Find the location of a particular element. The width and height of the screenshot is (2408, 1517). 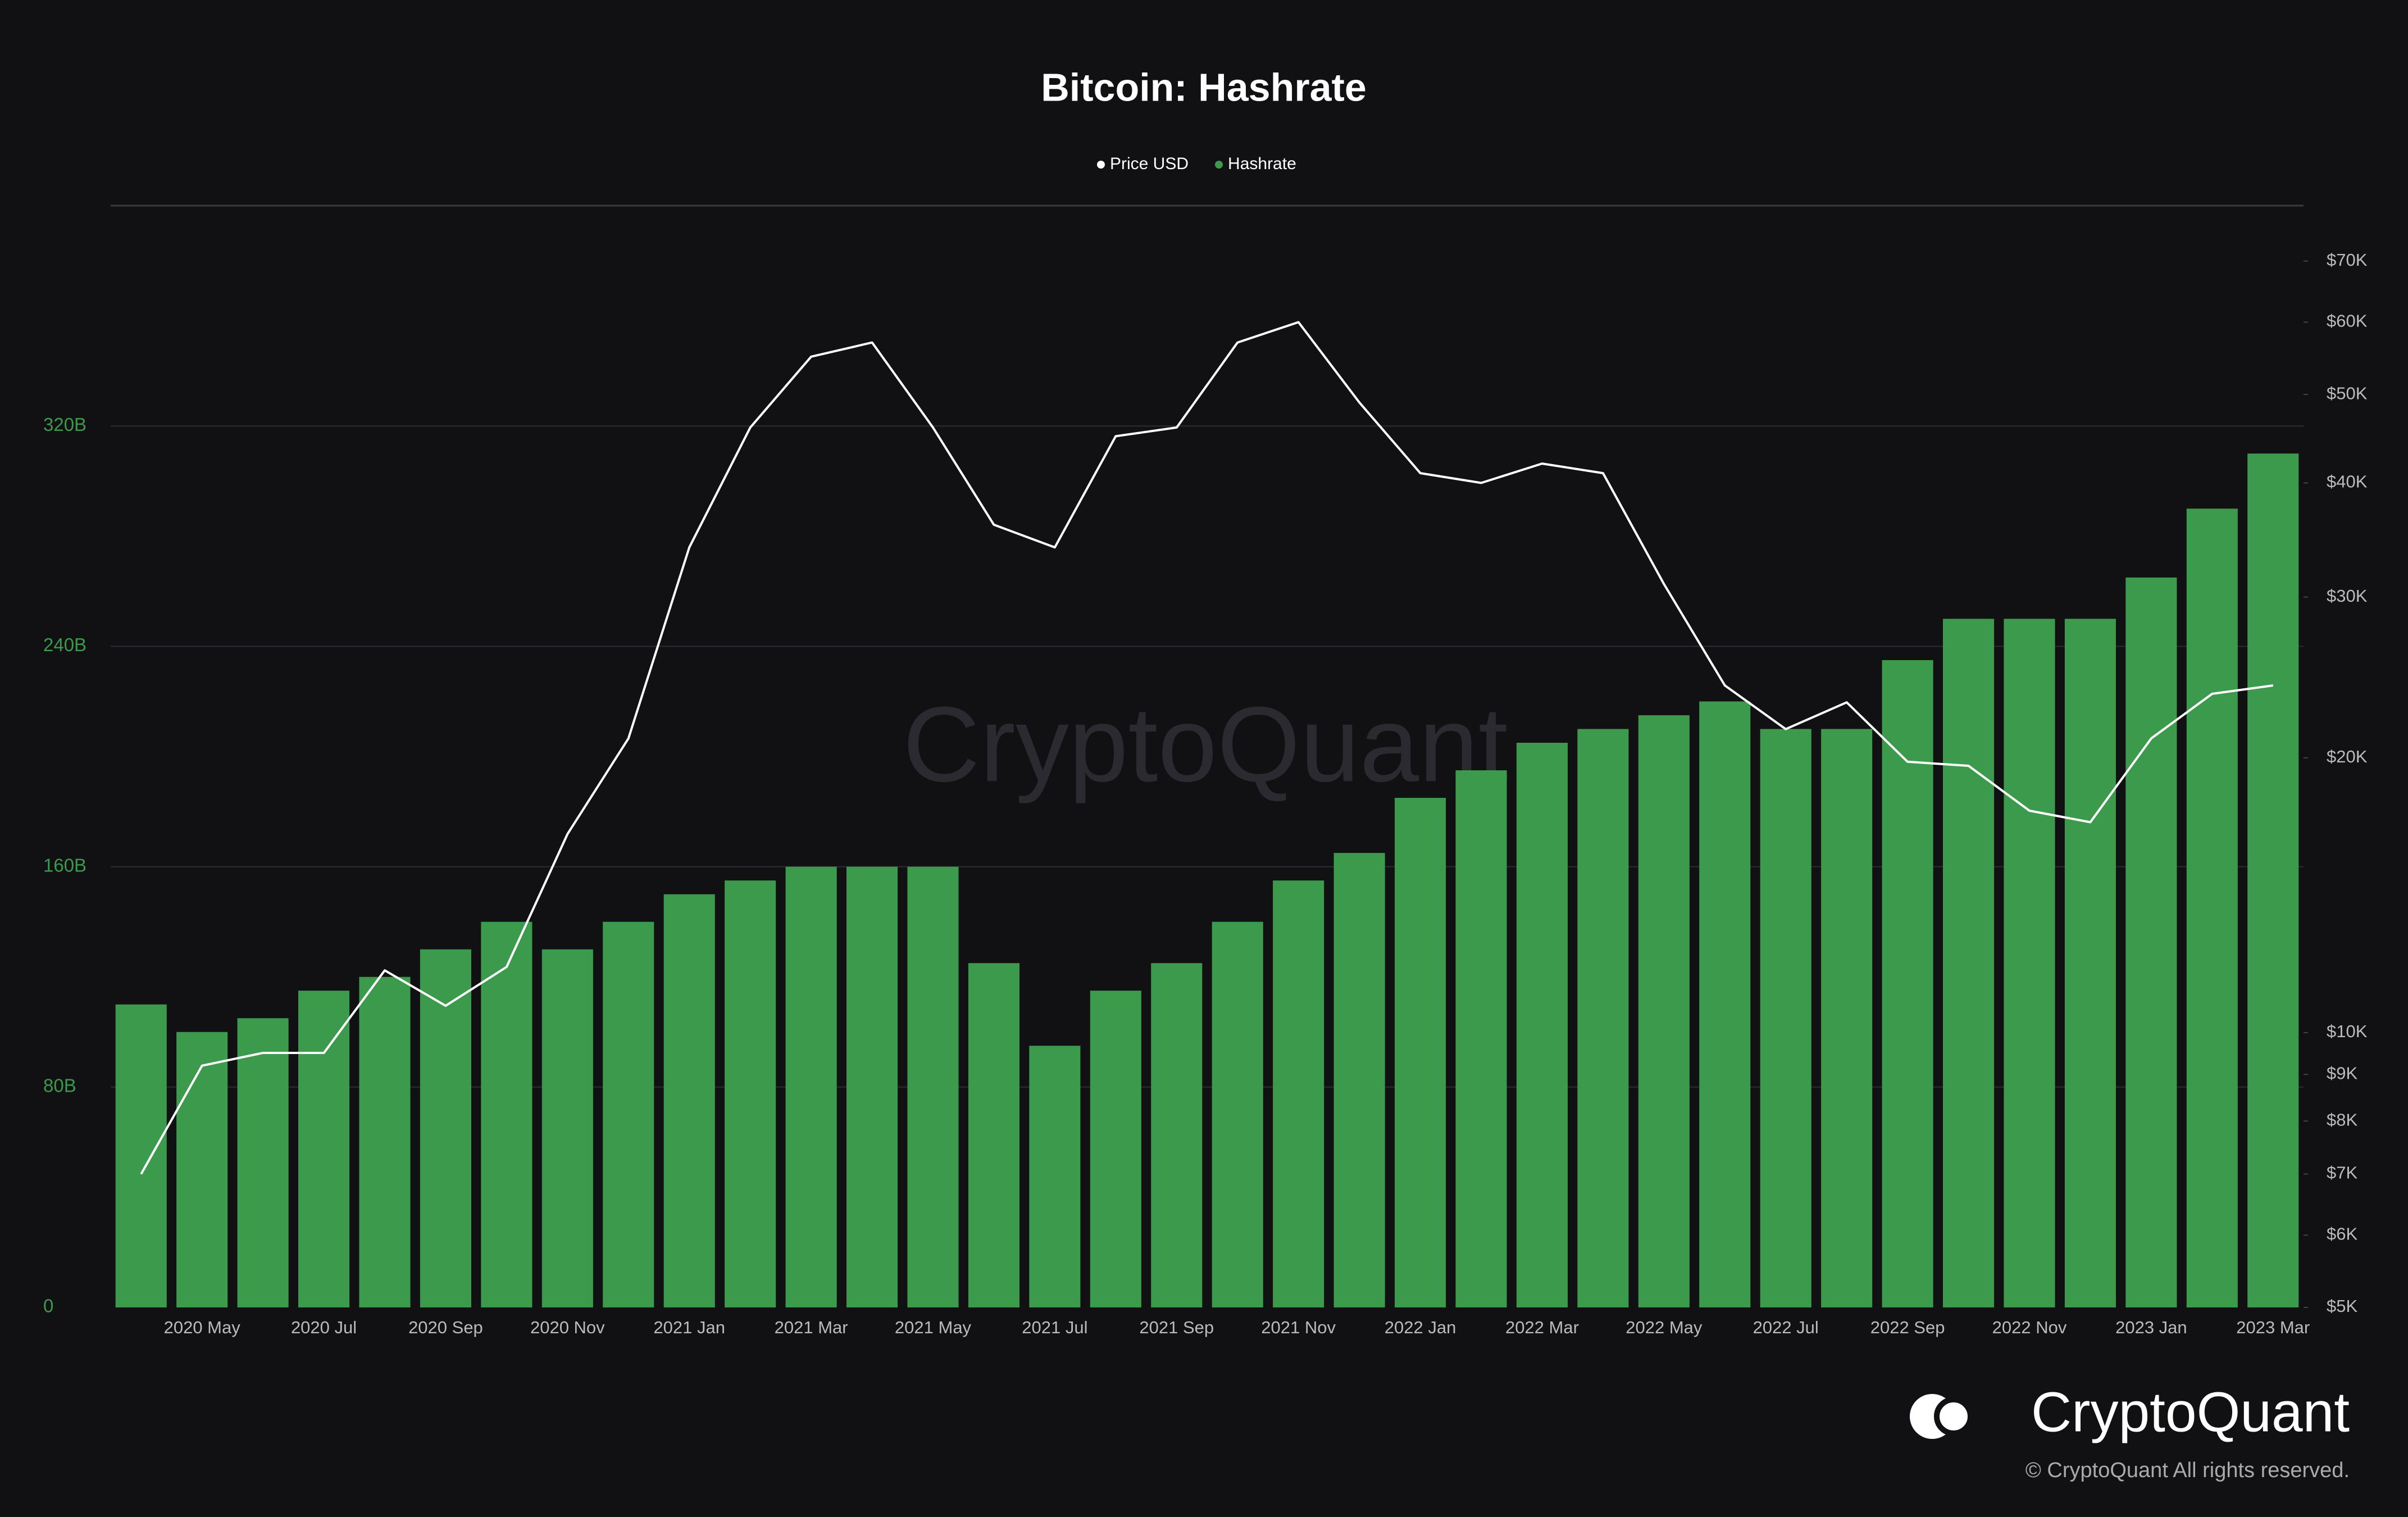

legend-label: Price USD is located at coordinates (1149, 164).